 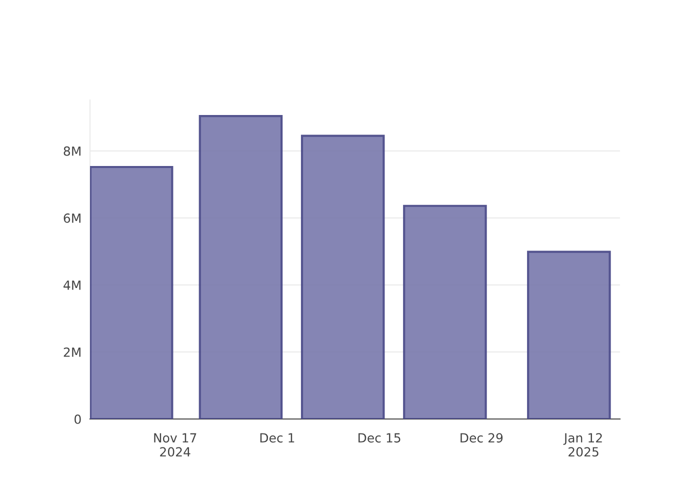 I want to click on y-tick-label: 8M, so click(x=72, y=151).